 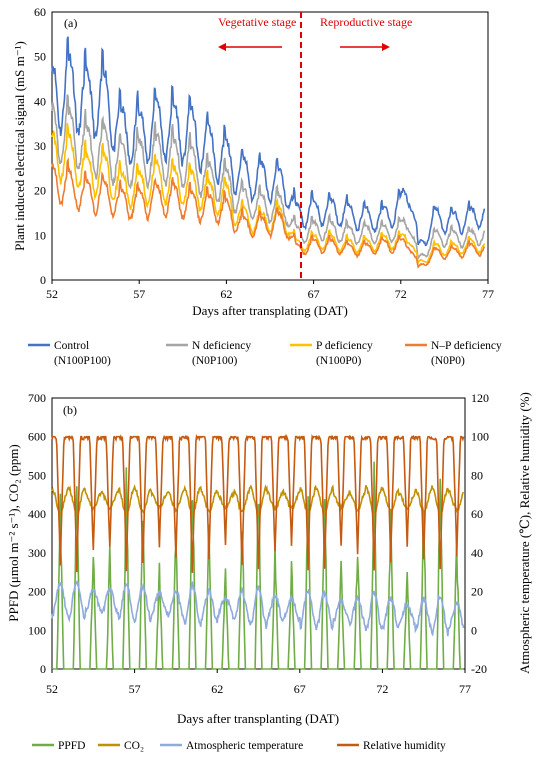 What do you see at coordinates (37, 475) in the screenshot?
I see `y-tick-label-left: 500` at bounding box center [37, 475].